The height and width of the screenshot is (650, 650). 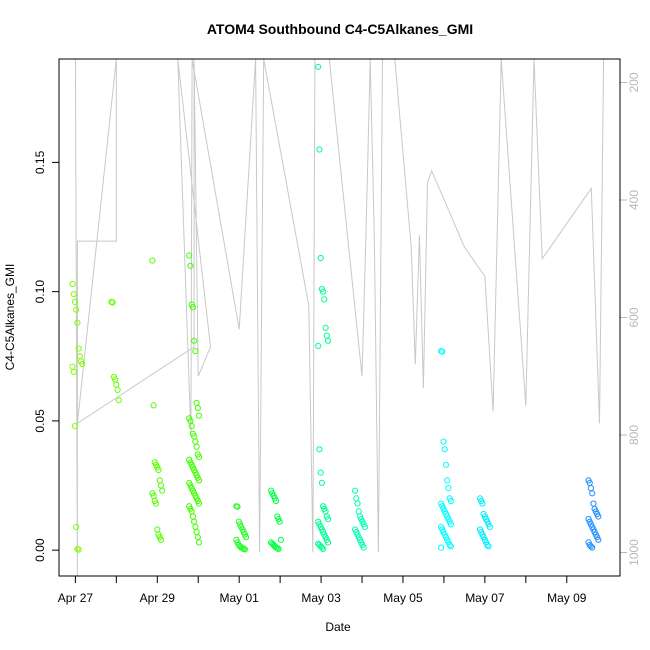 What do you see at coordinates (321, 598) in the screenshot?
I see `x-tick-label: May 03` at bounding box center [321, 598].